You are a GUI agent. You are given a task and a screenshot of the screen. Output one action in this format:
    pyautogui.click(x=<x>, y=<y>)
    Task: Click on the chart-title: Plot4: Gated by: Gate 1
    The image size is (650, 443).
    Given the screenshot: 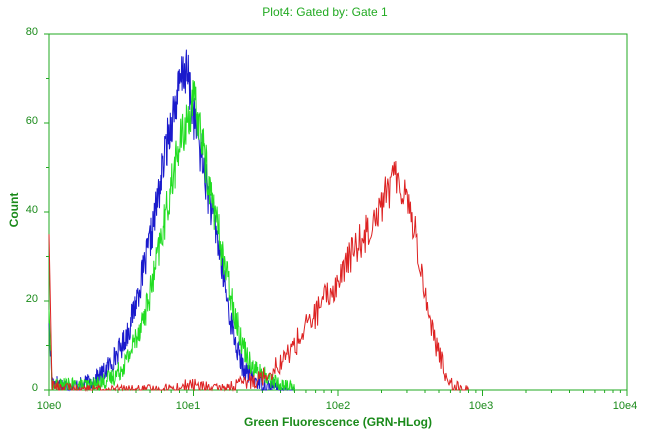 What is the action you would take?
    pyautogui.click(x=325, y=12)
    